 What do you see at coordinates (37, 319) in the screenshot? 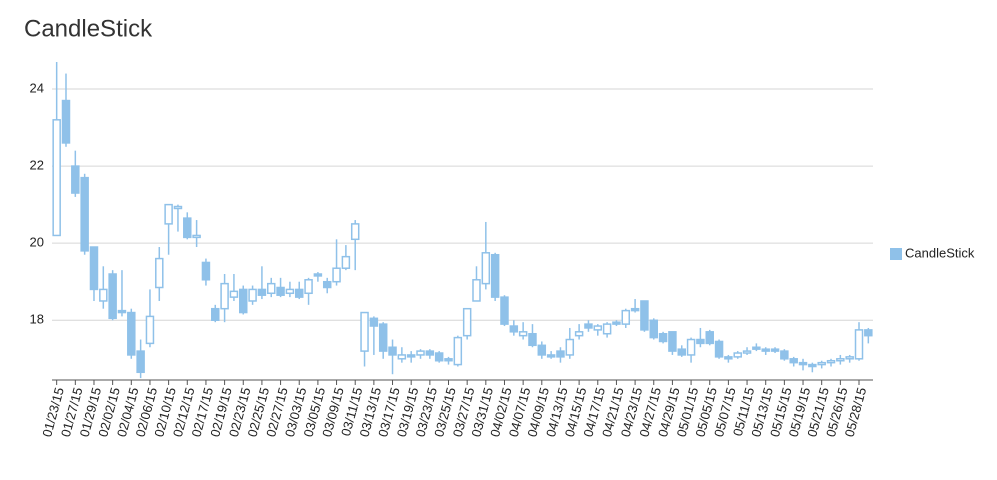
I see `y-tick-label: 18` at bounding box center [37, 319].